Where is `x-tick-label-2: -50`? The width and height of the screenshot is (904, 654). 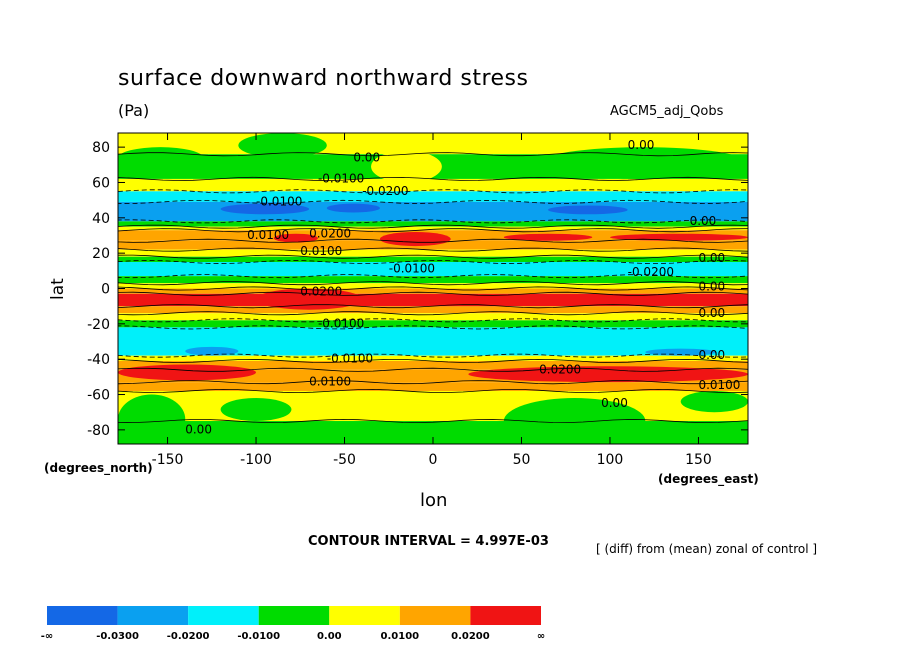
x-tick-label-2: -50 is located at coordinates (344, 460).